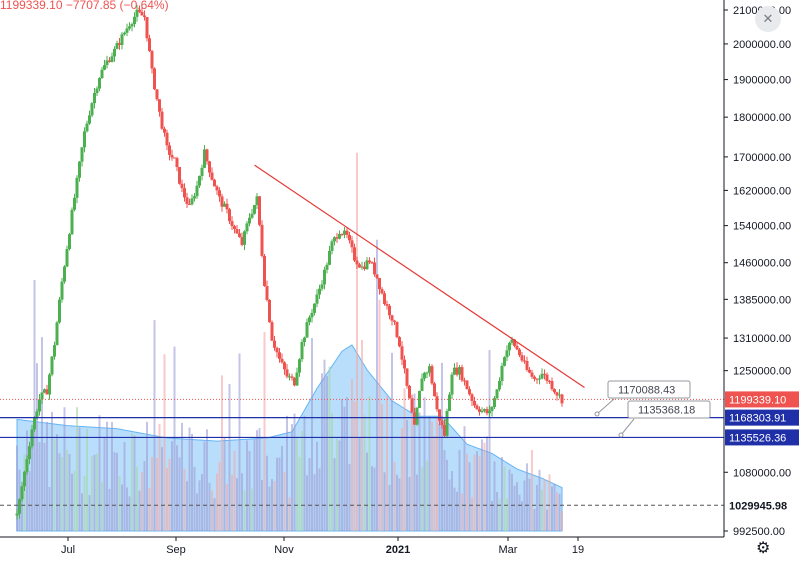 This screenshot has width=799, height=563. Describe the element at coordinates (68, 550) in the screenshot. I see `time-tick-label: Jul` at that location.